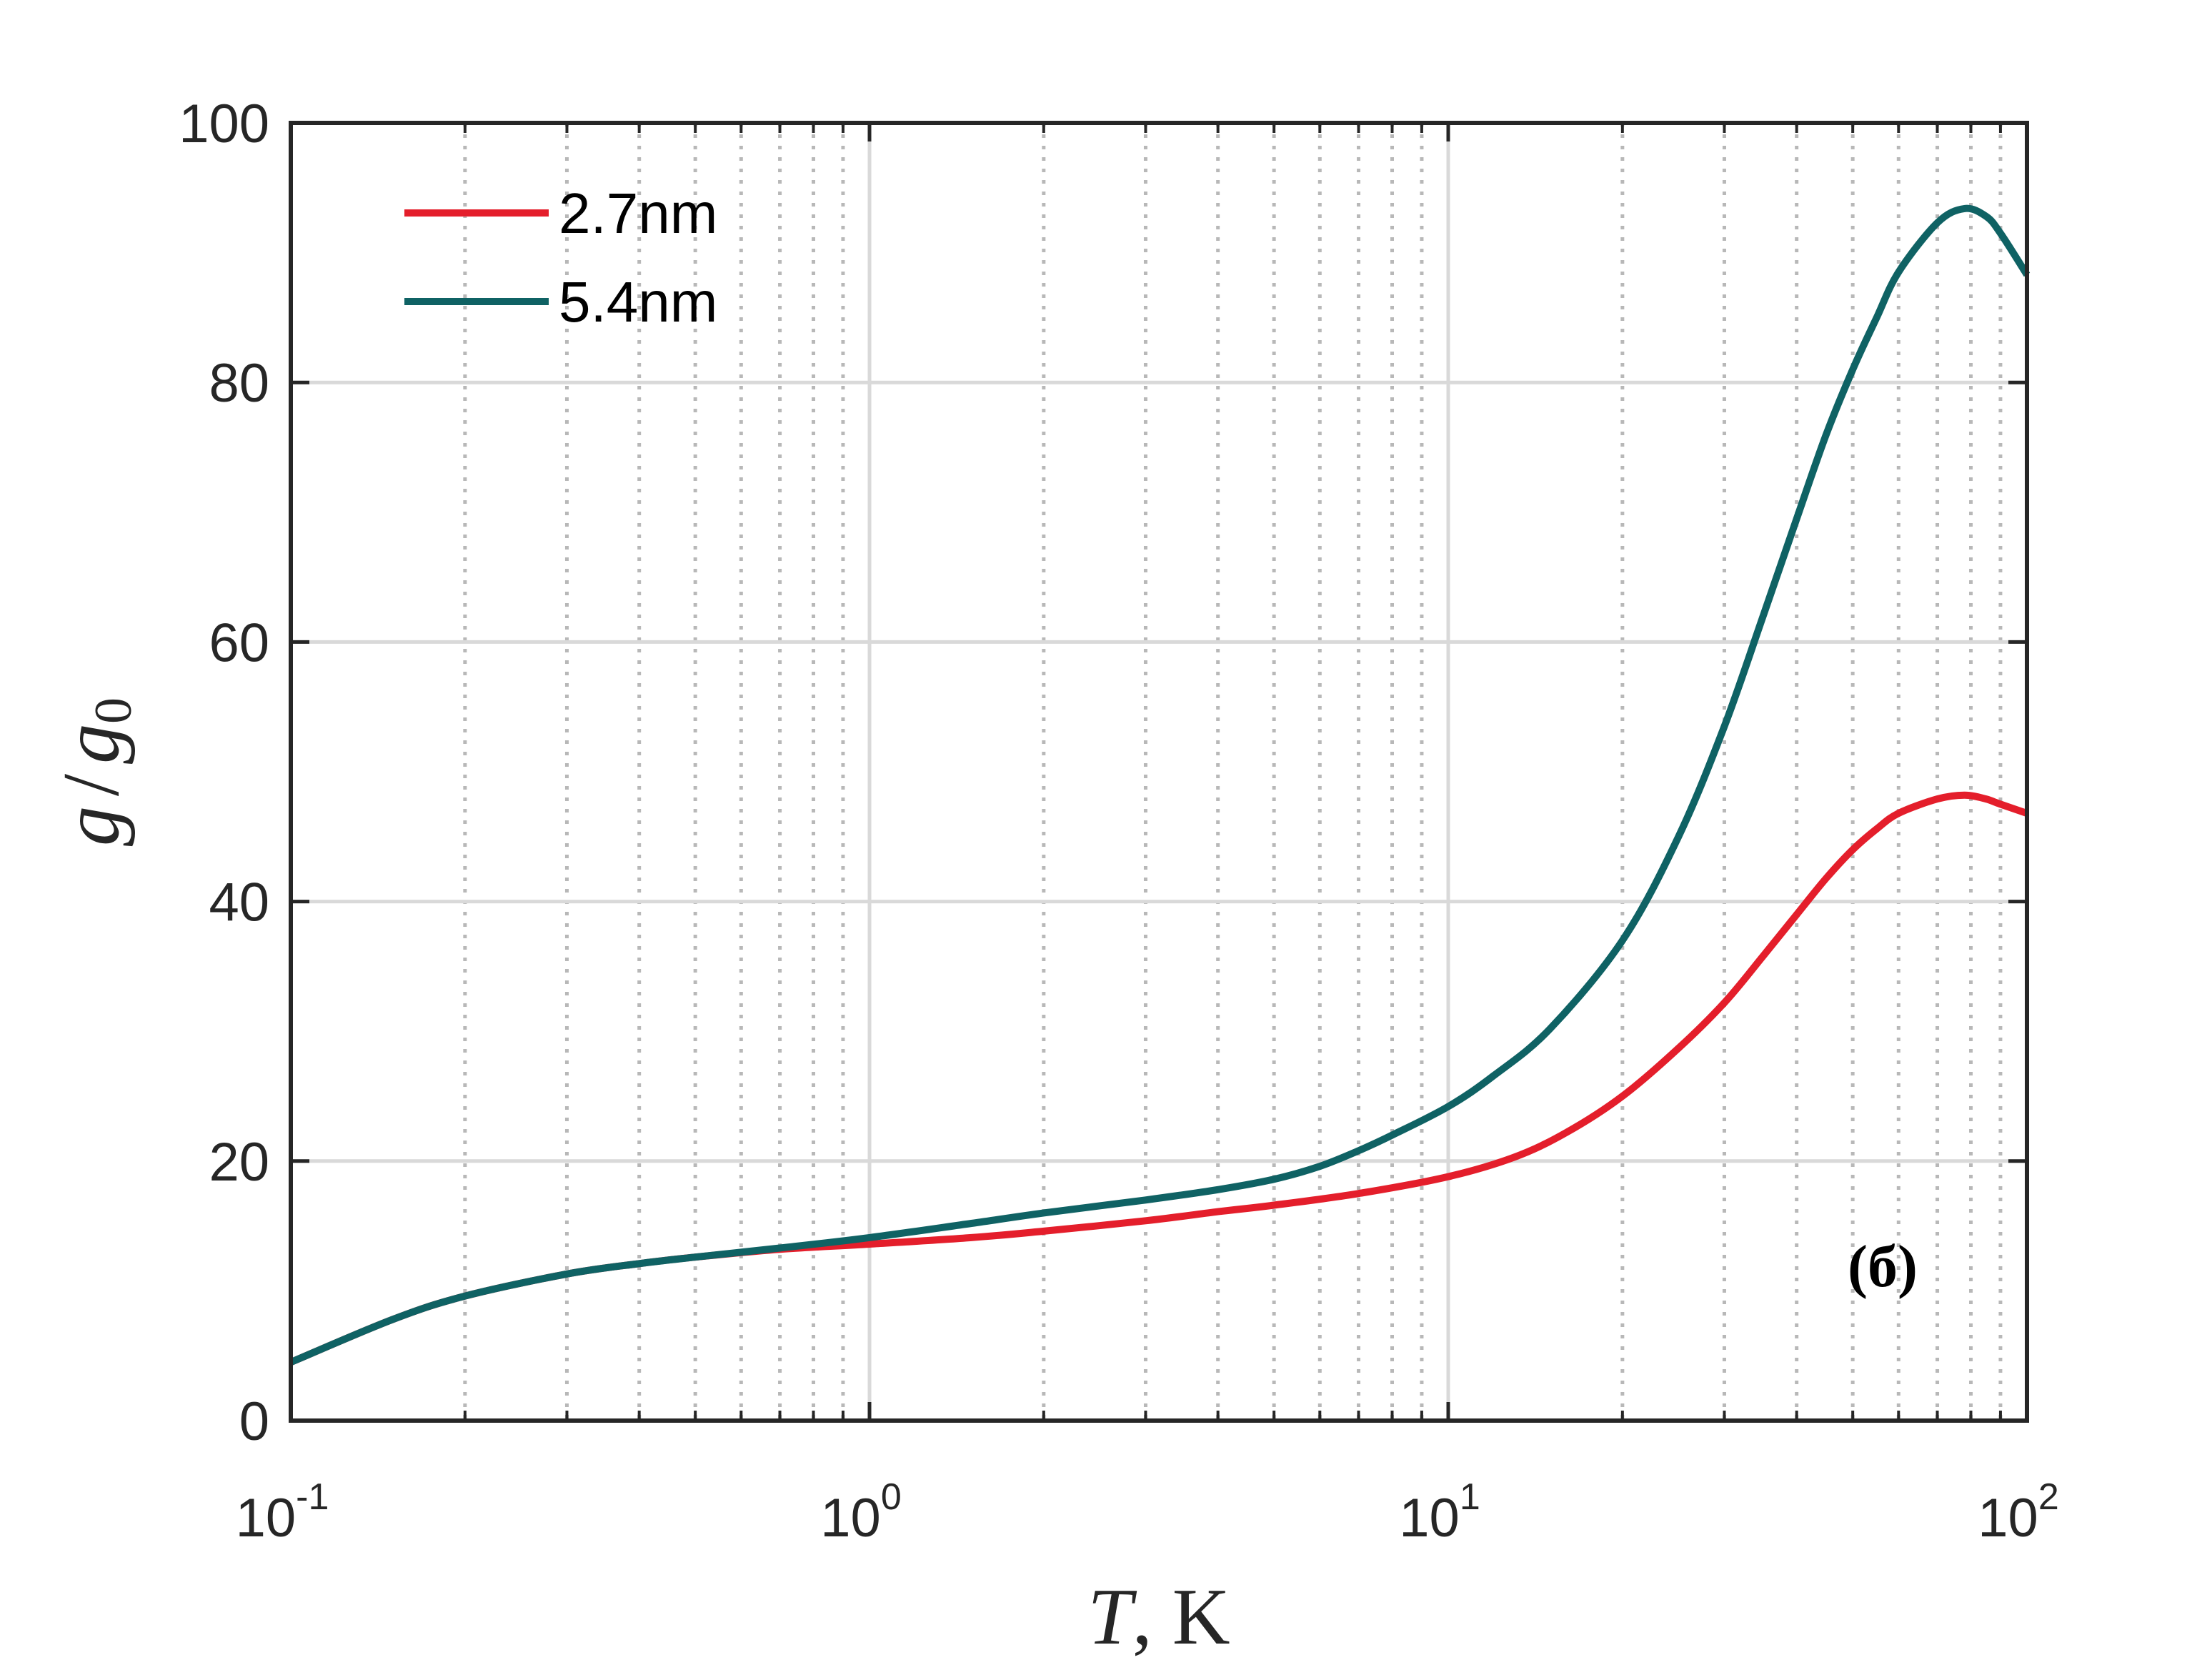 The image size is (2212, 1660). I want to click on y-tick-label: 0, so click(254, 1421).